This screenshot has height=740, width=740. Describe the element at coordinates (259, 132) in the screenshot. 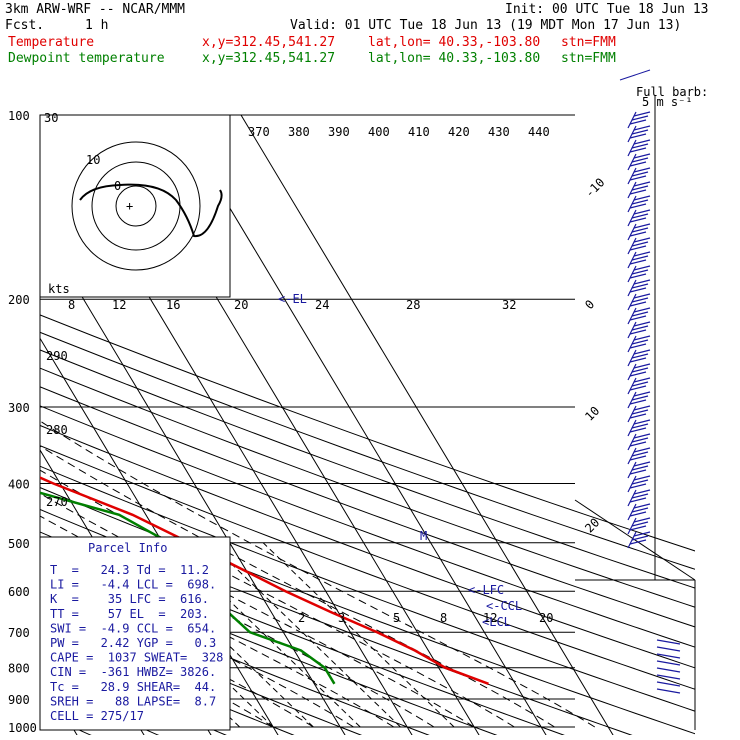

I see `theta-label: 370` at that location.